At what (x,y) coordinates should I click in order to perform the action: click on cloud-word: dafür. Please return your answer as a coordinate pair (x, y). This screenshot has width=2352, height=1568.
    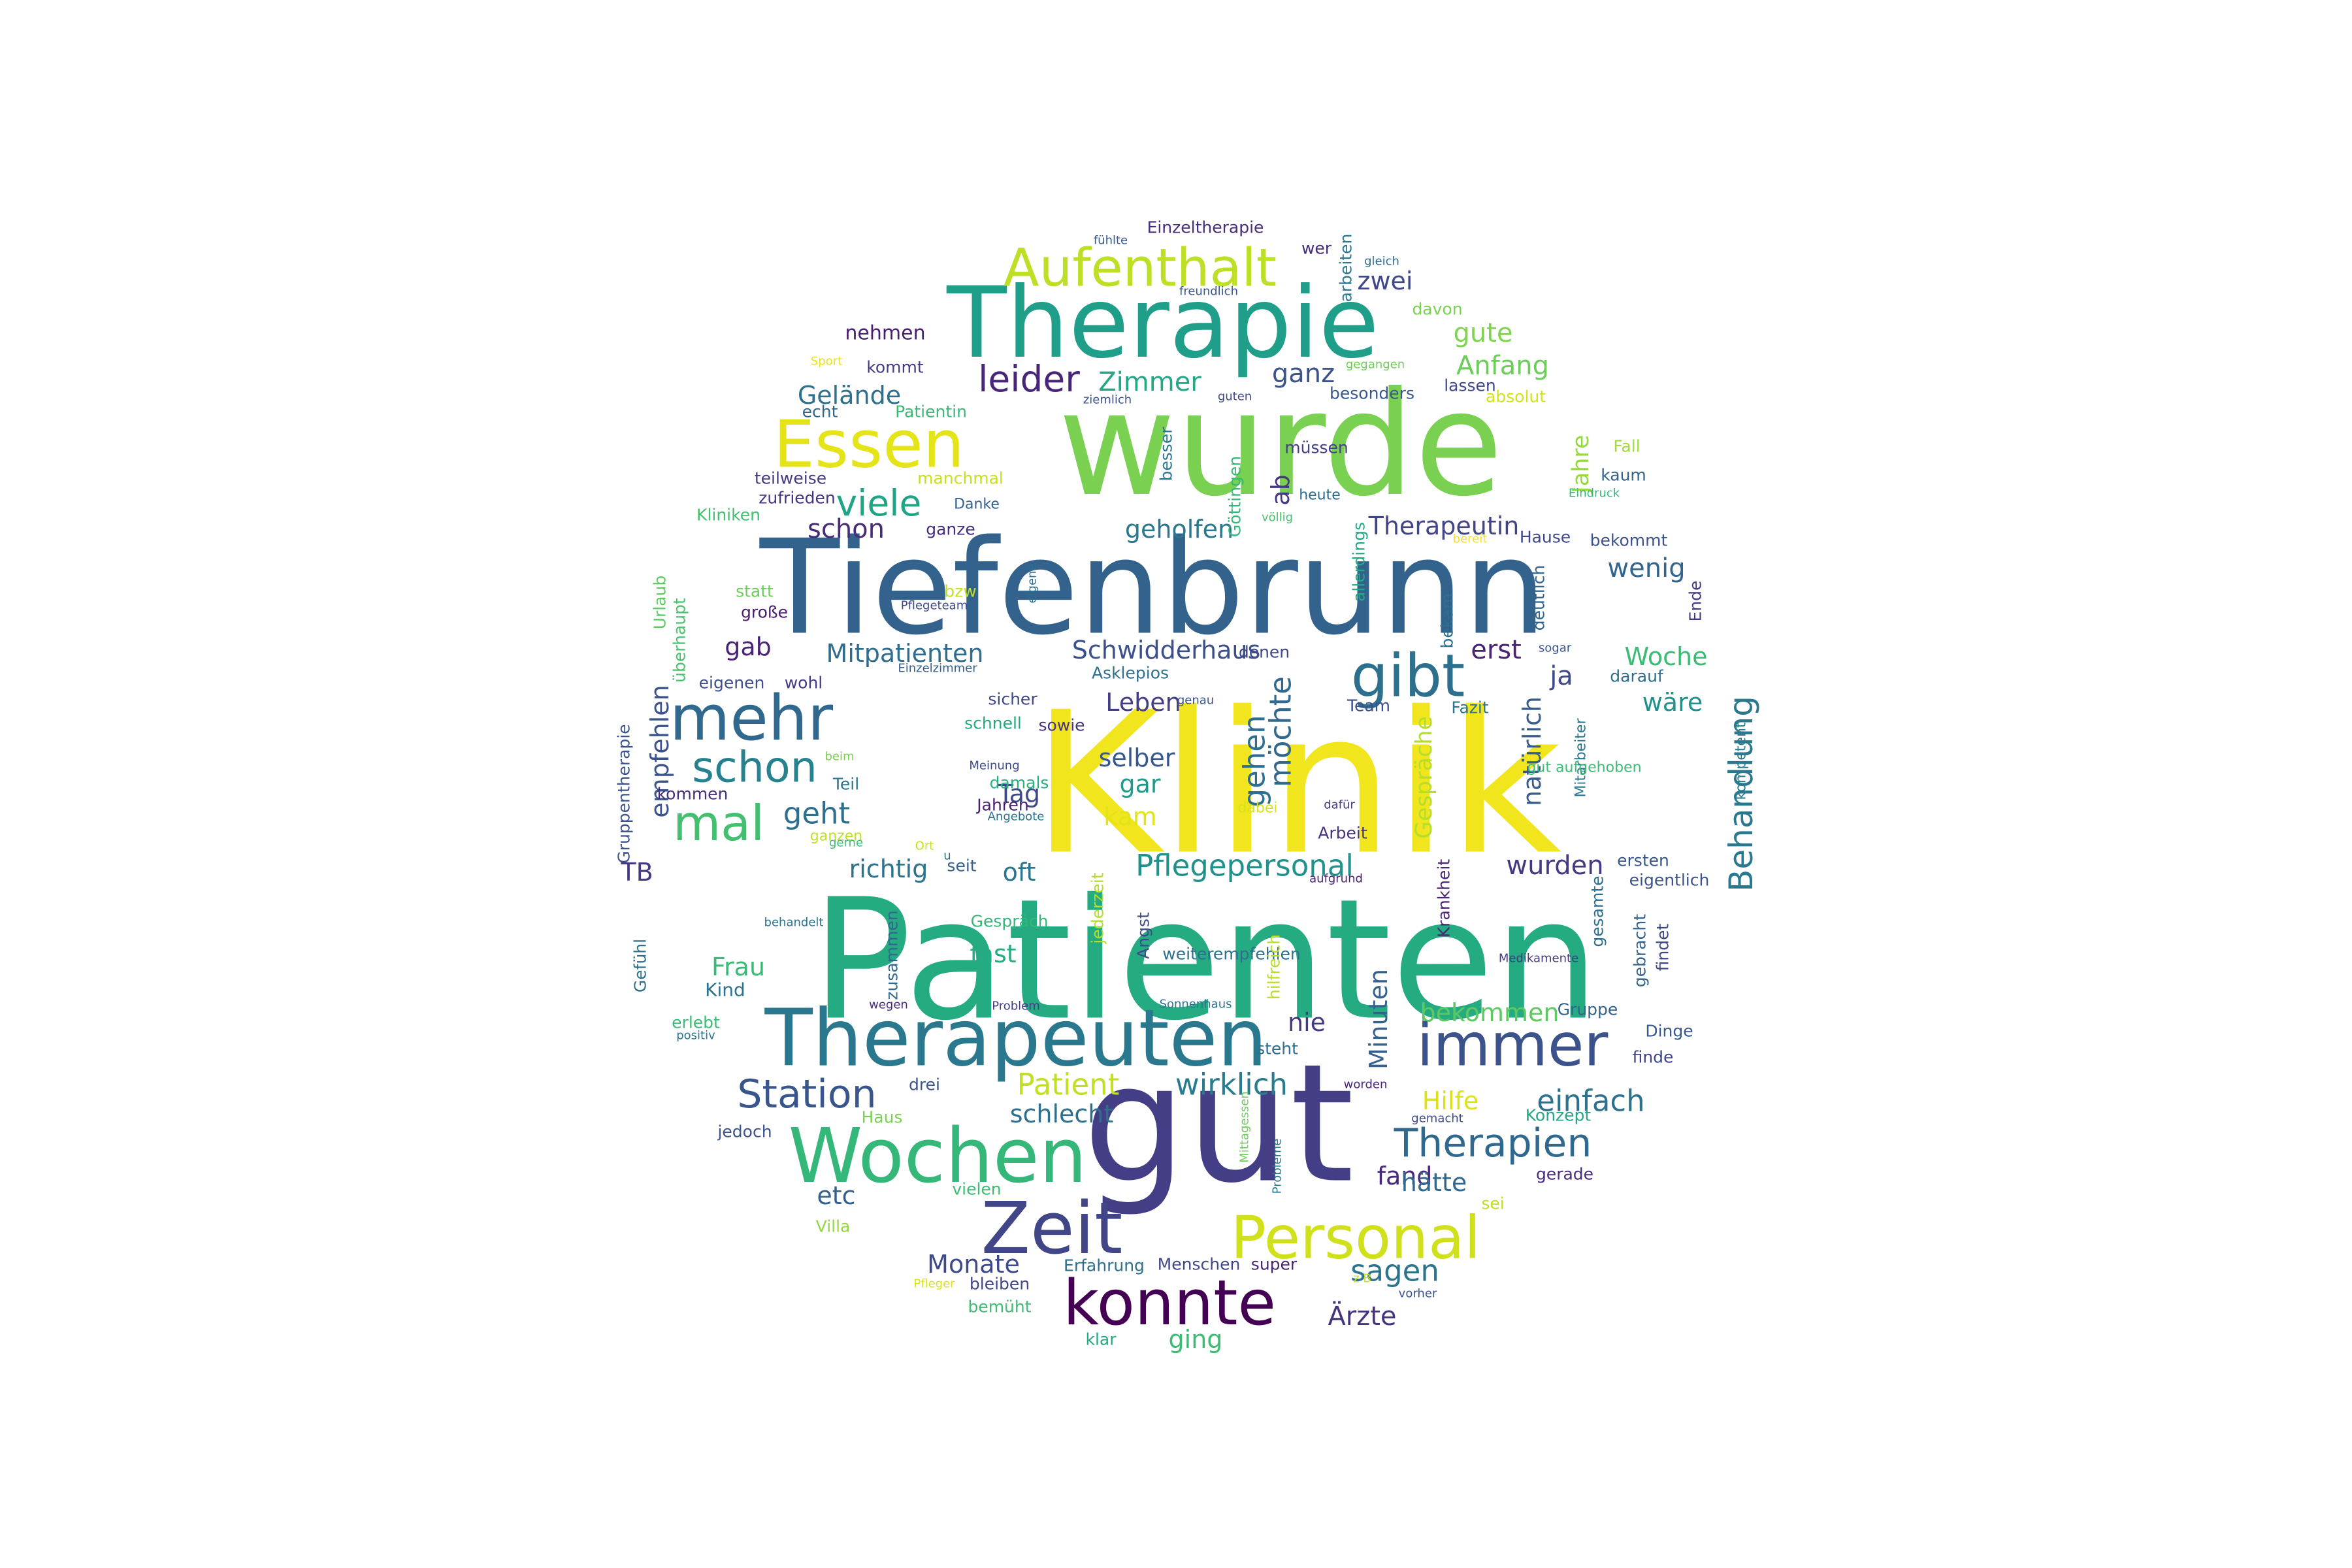
    Looking at the image, I should click on (1339, 805).